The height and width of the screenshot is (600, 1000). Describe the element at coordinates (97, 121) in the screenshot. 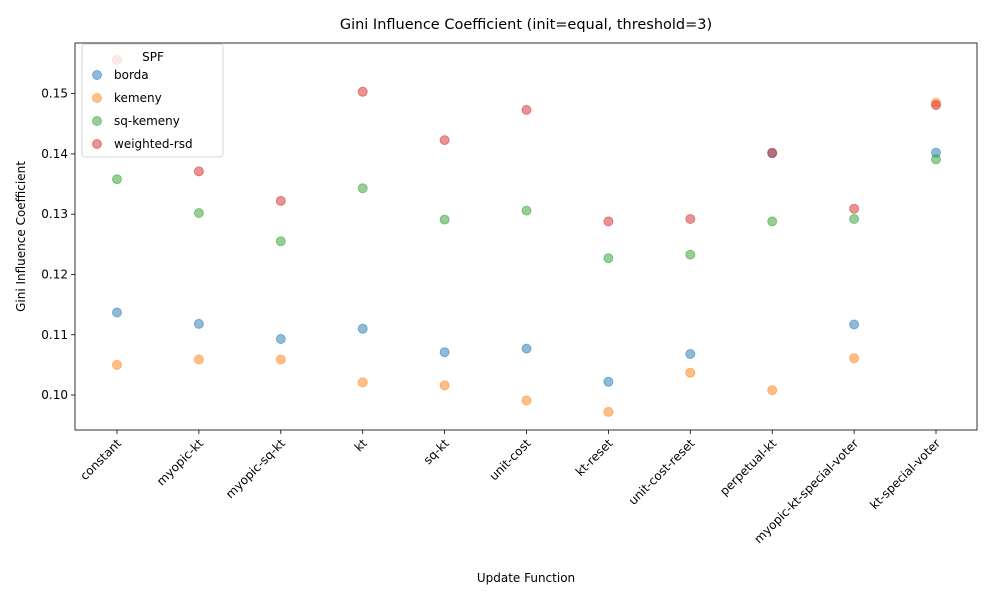

I see `legend-marker-sq-kemeny` at that location.